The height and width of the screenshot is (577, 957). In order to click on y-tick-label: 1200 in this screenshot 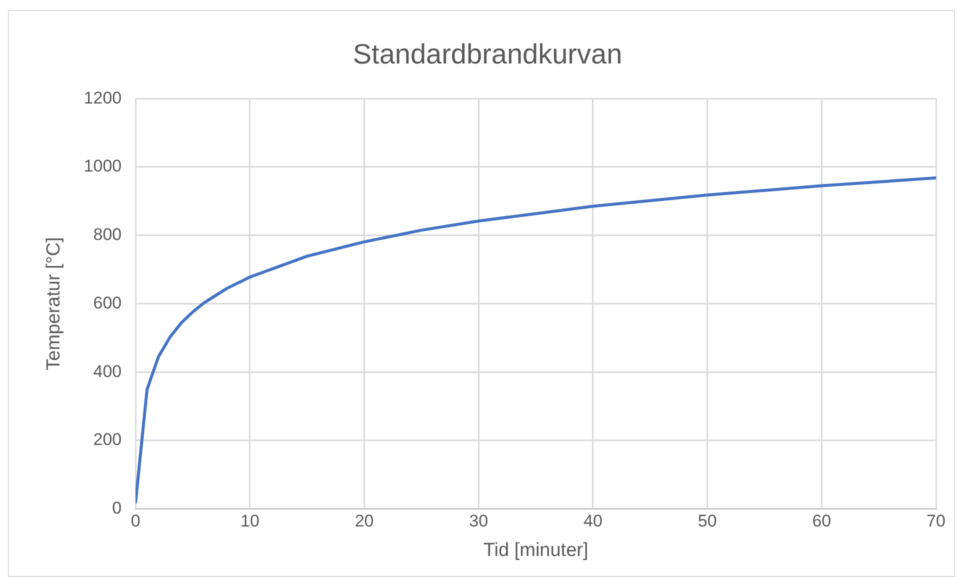, I will do `click(103, 98)`.